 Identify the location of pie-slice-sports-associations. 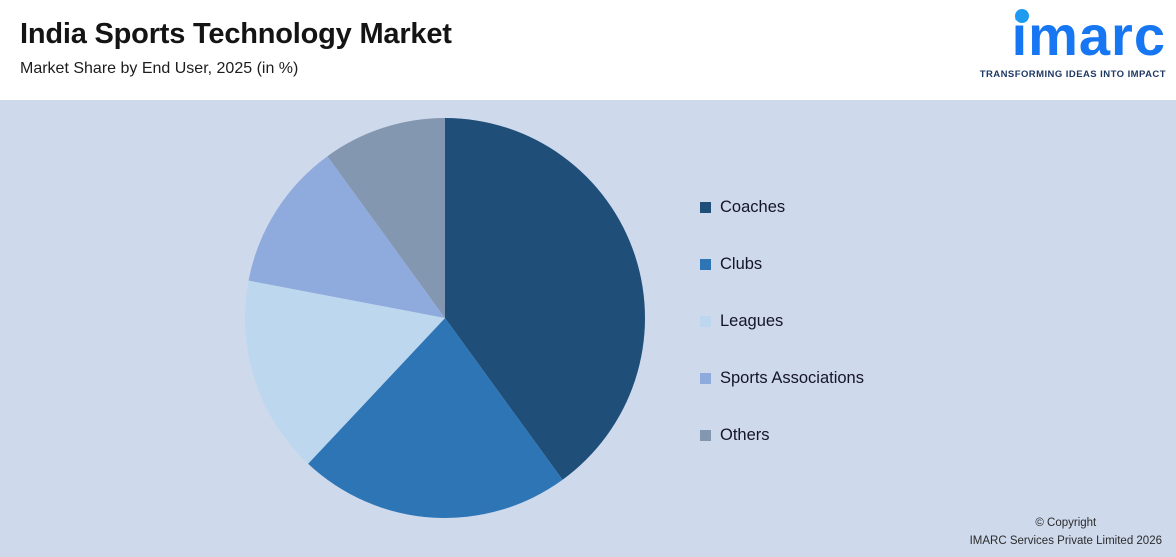
(346, 237).